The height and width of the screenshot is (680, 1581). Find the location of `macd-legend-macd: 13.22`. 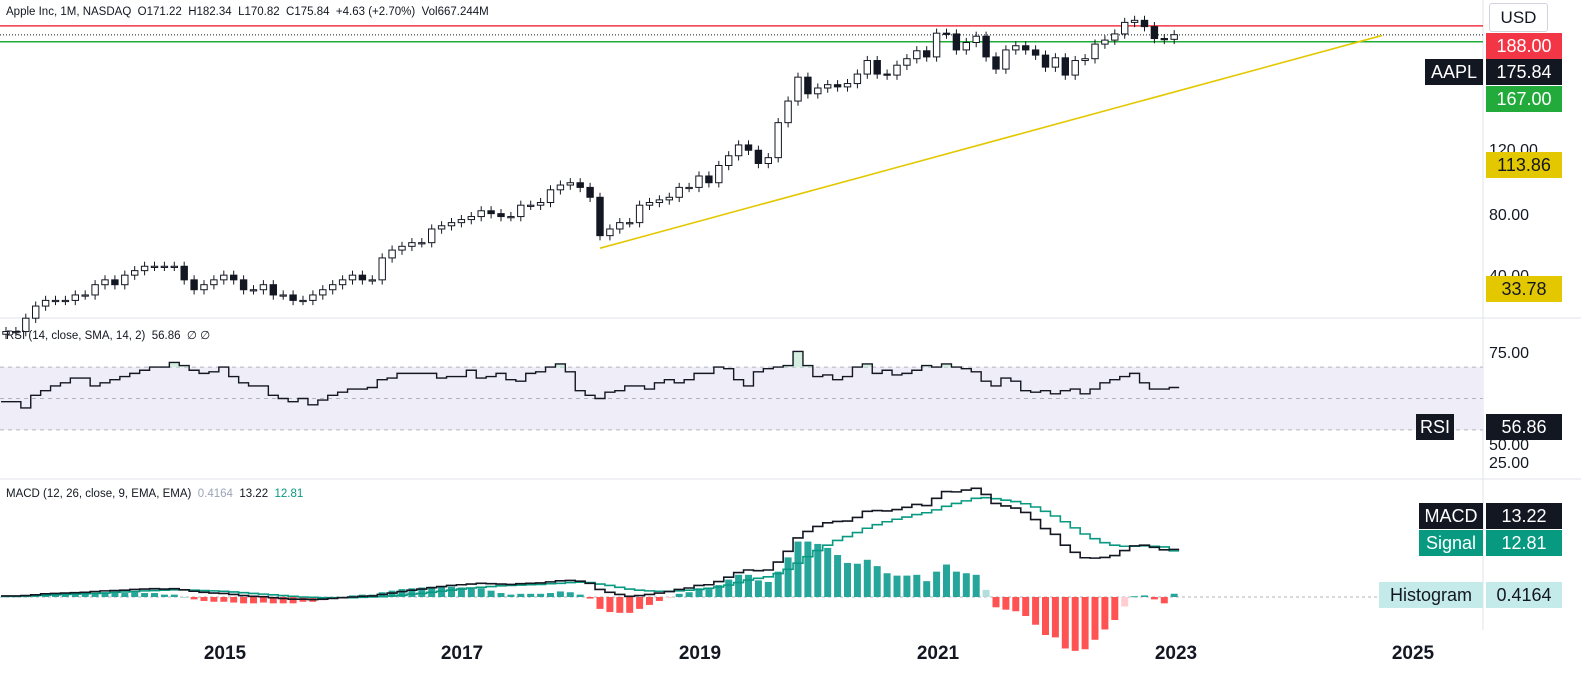

macd-legend-macd: 13.22 is located at coordinates (254, 494).